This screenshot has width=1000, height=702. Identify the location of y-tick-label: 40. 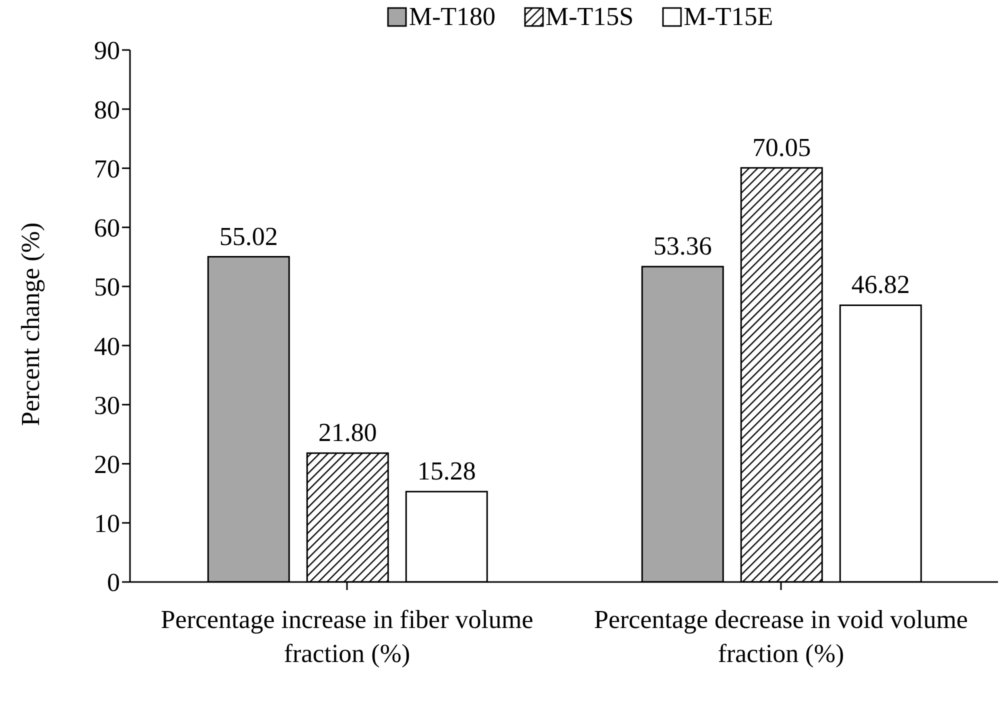
(107, 346).